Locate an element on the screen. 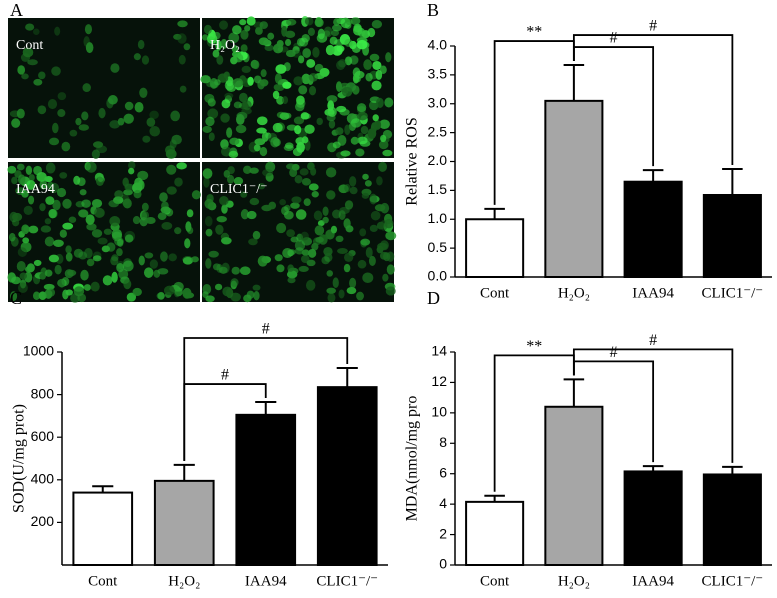  image-label: Cont is located at coordinates (29, 45).